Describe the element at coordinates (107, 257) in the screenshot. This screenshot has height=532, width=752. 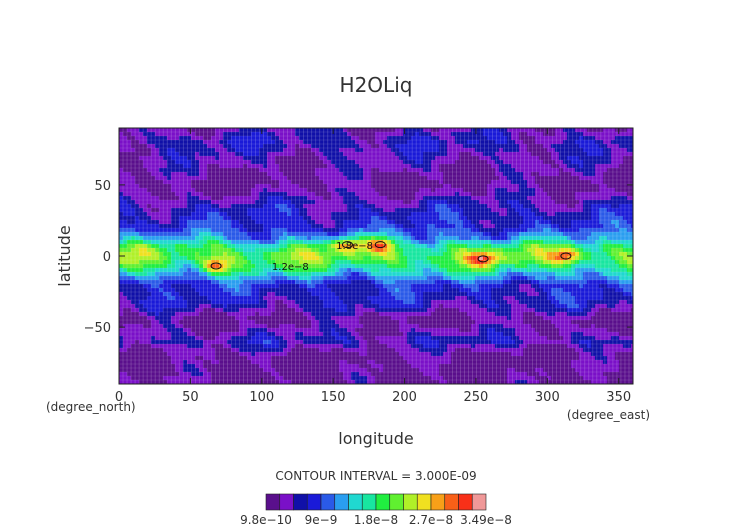
I see `y-tick-label: 0` at that location.